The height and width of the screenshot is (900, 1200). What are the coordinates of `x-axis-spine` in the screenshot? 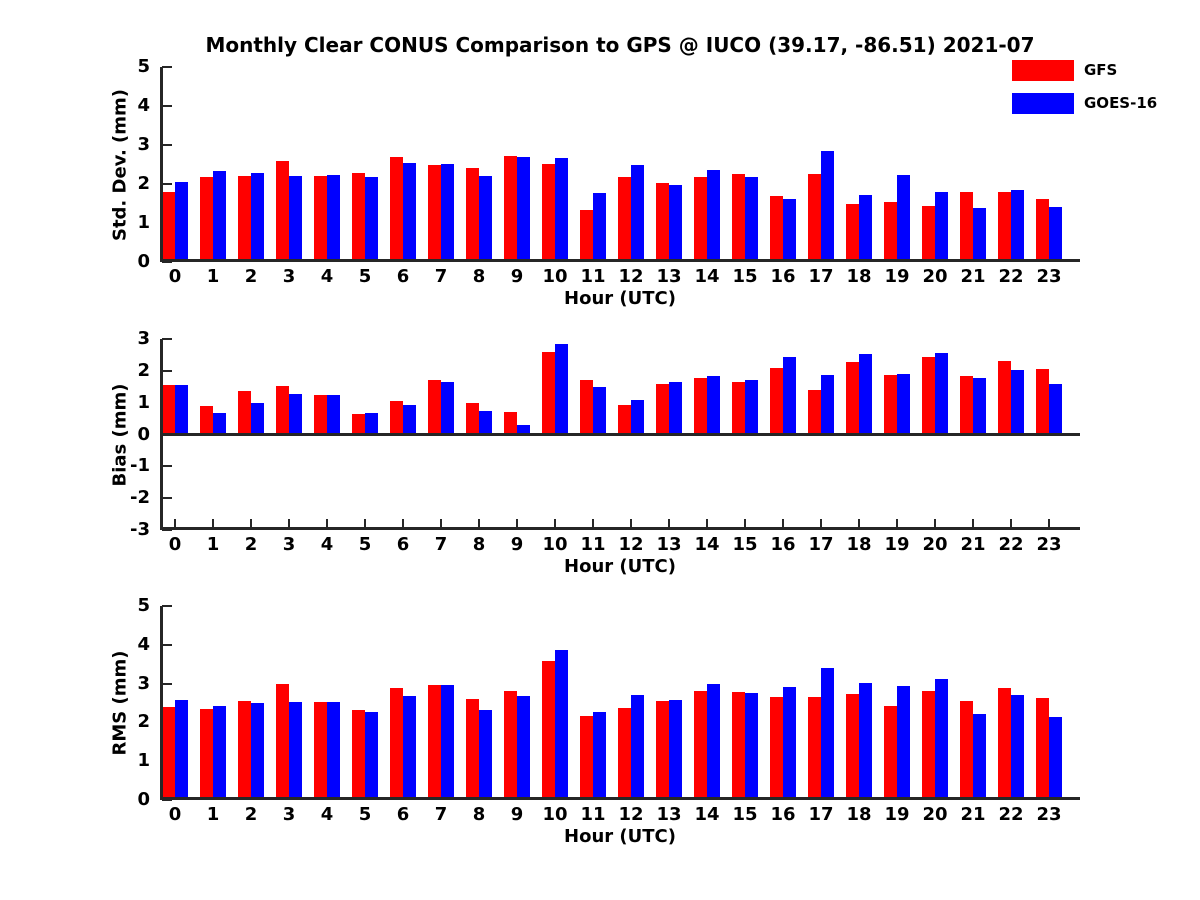 It's located at (620, 260).